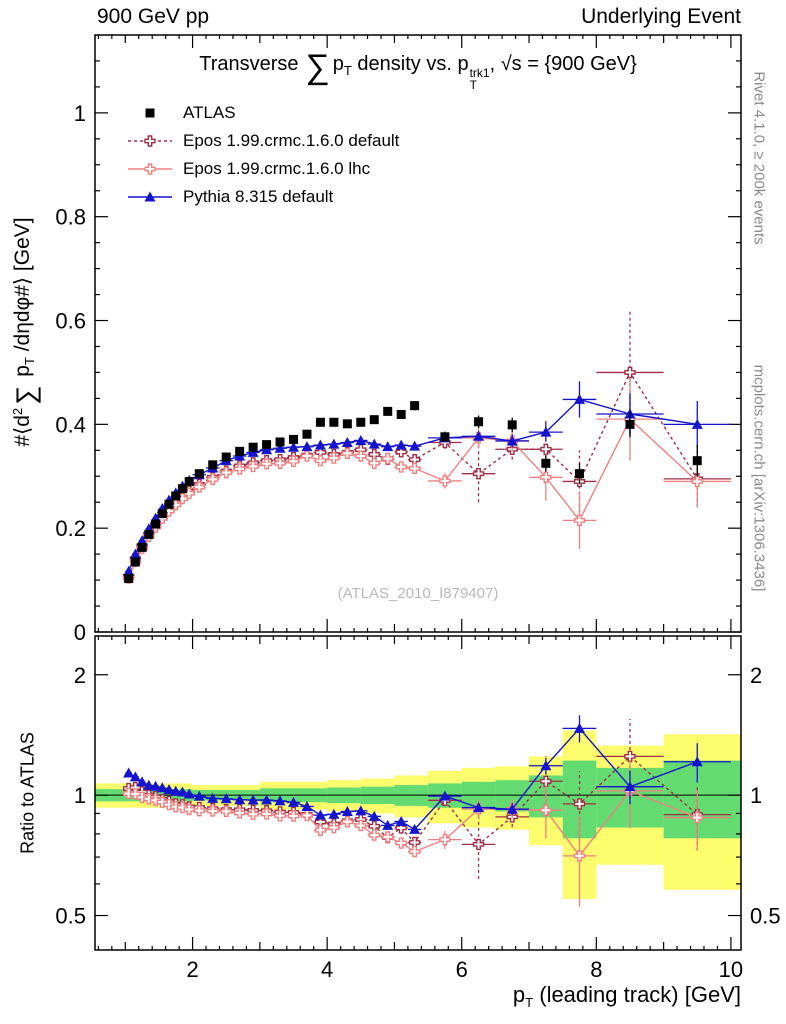  I want to click on epos-lhc-marker-icon, so click(150, 169).